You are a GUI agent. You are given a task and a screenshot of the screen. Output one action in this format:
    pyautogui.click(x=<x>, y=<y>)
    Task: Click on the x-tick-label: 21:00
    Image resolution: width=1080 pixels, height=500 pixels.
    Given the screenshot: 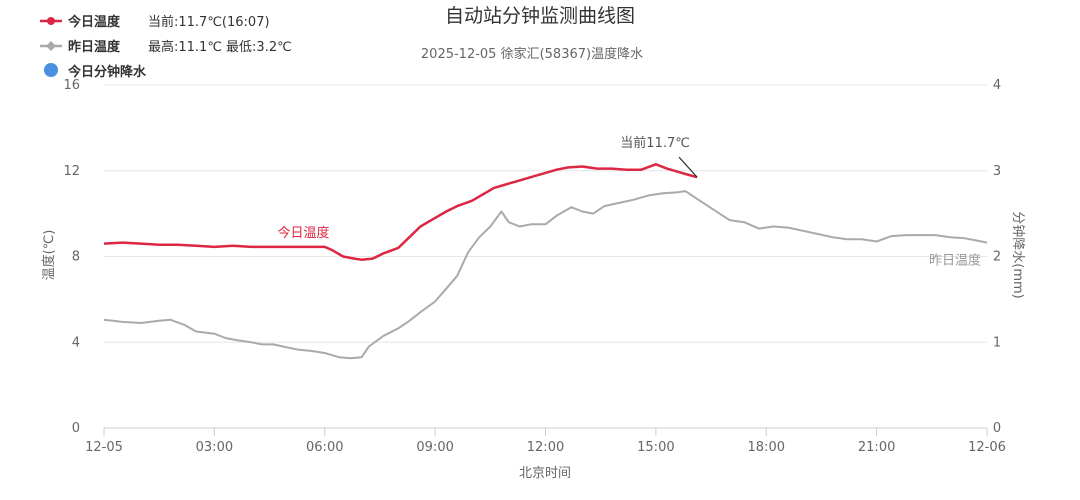 What is the action you would take?
    pyautogui.click(x=876, y=447)
    